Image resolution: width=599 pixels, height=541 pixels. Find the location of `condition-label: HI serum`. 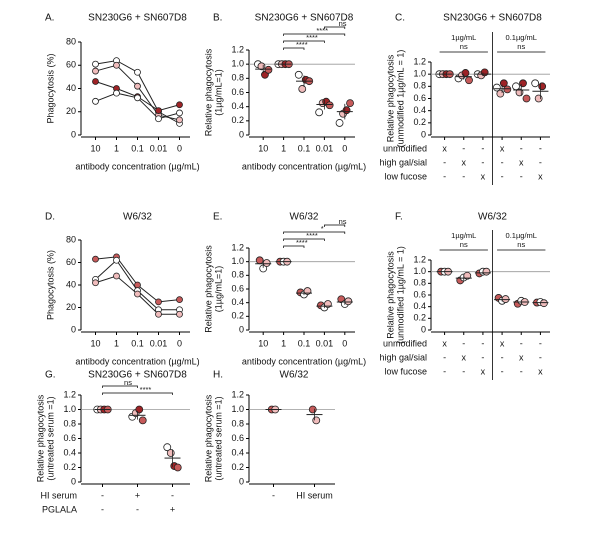

condition-label: HI serum is located at coordinates (58, 495).